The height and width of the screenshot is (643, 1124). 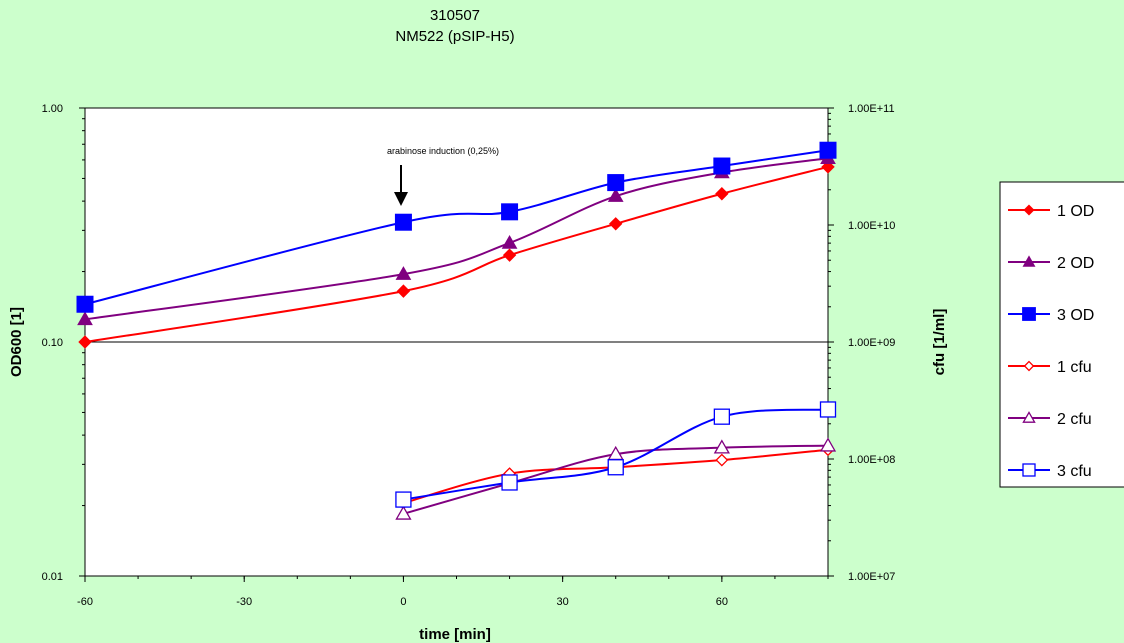 I want to click on legend-label-1-cfu: 1 cfu, so click(x=1074, y=367).